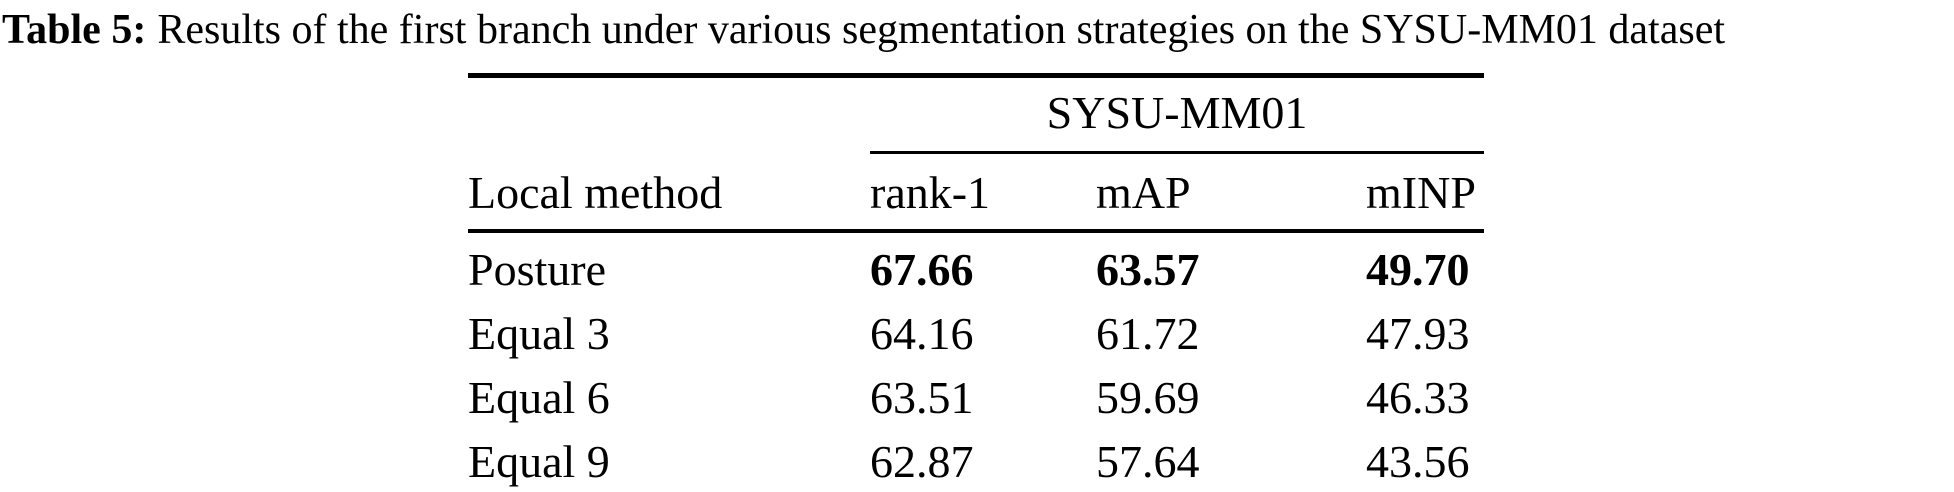  What do you see at coordinates (922, 397) in the screenshot?
I see `cell-rank1: 63.51` at bounding box center [922, 397].